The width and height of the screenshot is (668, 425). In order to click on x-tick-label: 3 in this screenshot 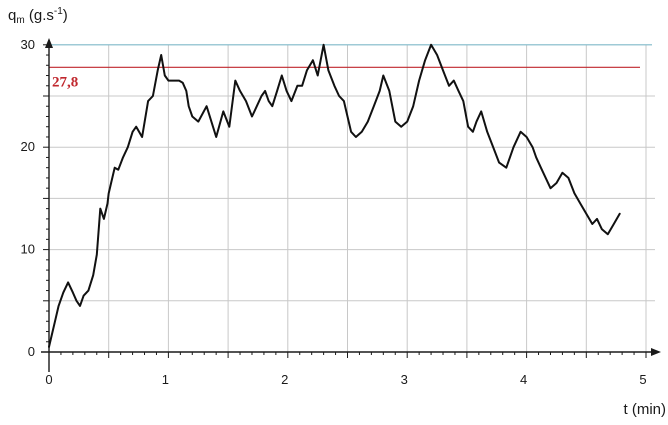, I will do `click(404, 379)`.